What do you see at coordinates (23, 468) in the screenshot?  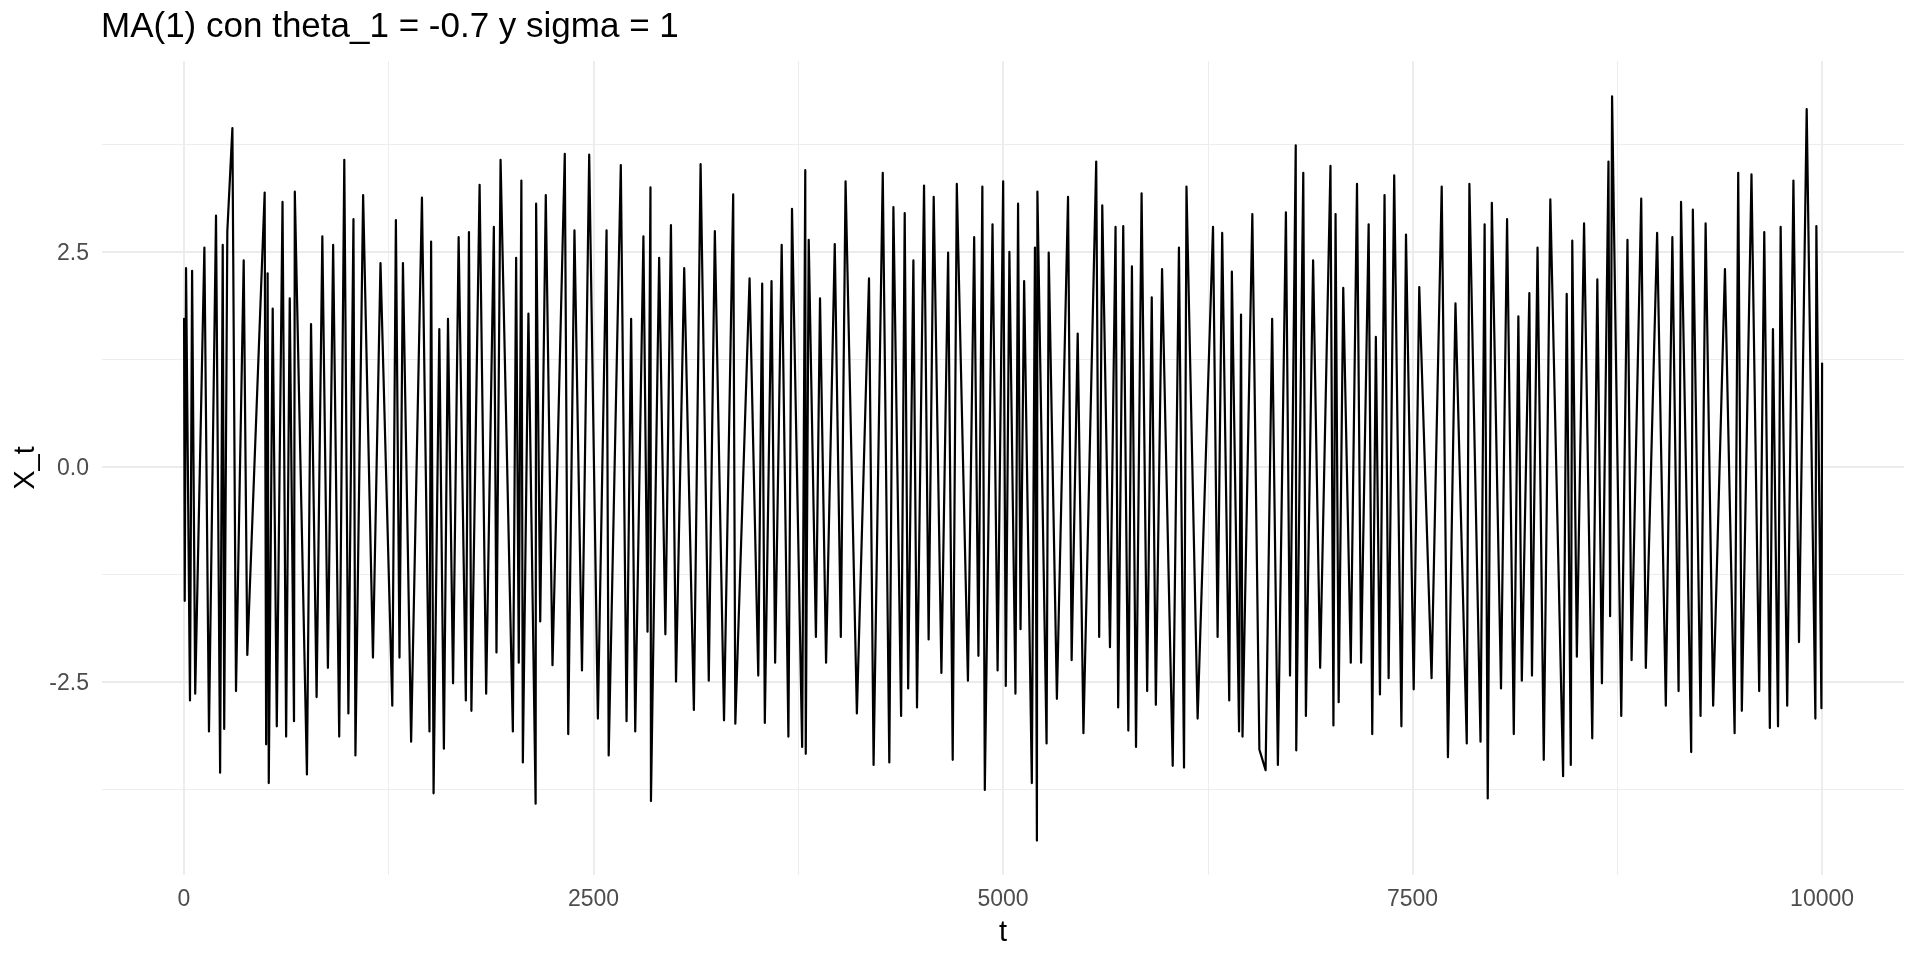 I see `y-axis-title: X_t` at bounding box center [23, 468].